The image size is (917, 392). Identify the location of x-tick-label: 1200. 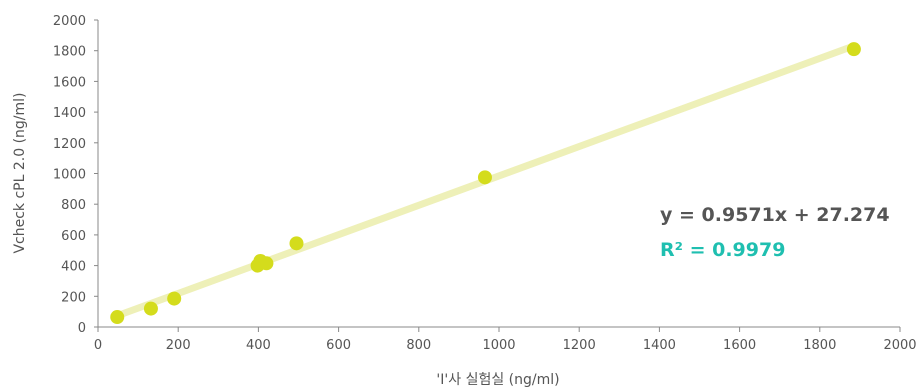
(579, 345).